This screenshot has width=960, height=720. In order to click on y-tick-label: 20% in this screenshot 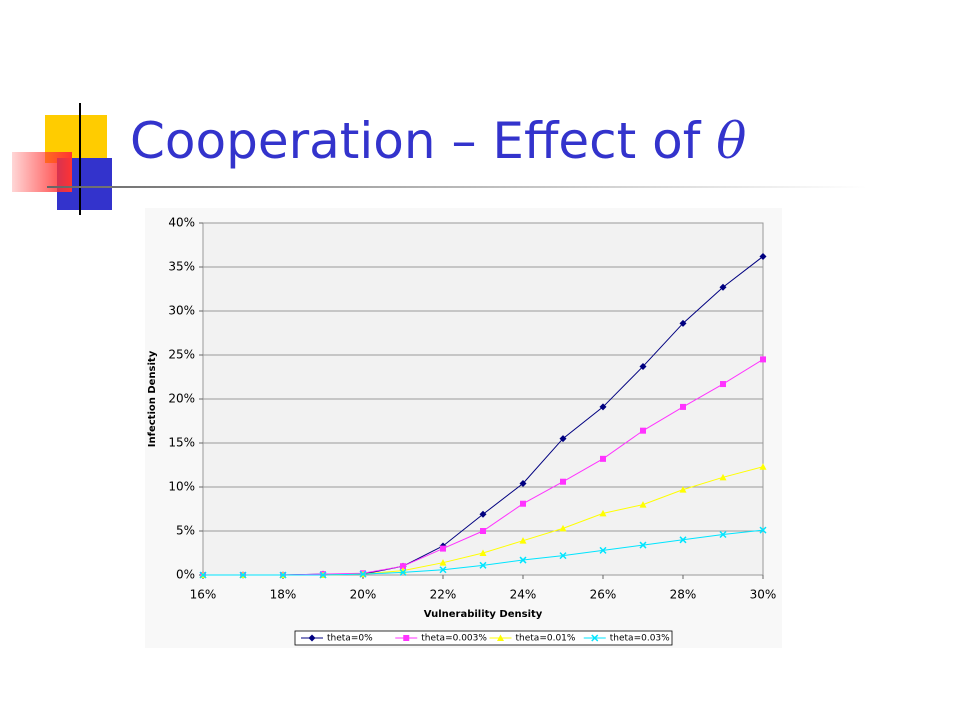, I will do `click(181, 399)`.